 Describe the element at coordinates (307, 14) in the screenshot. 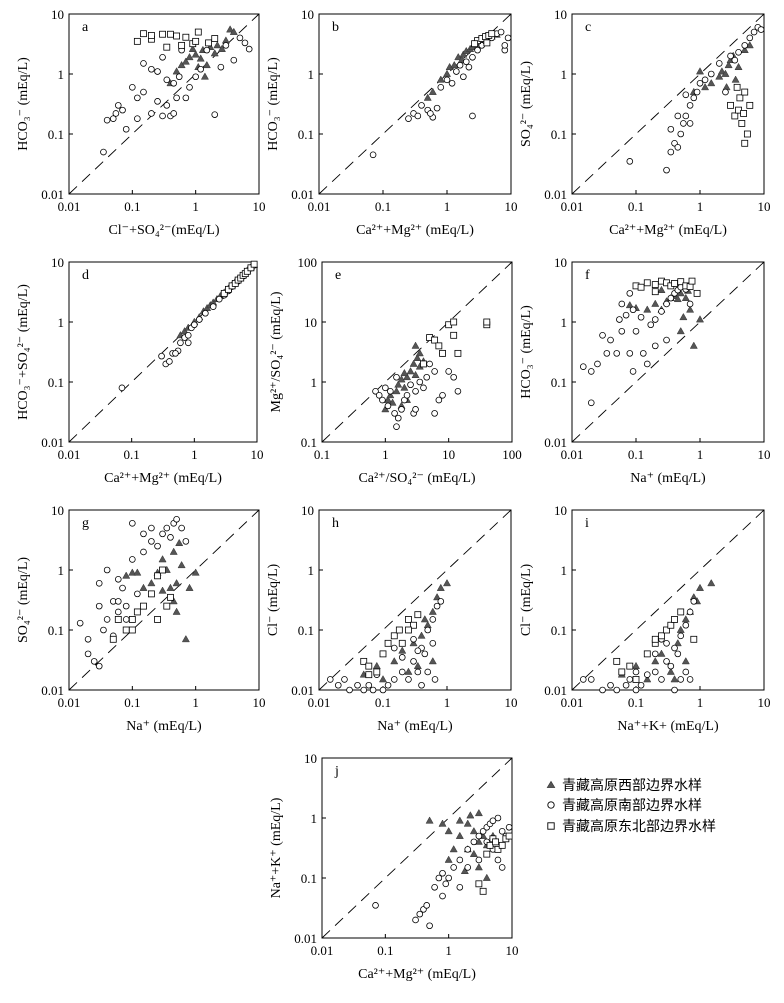

I see `y-tick-label: 10` at that location.